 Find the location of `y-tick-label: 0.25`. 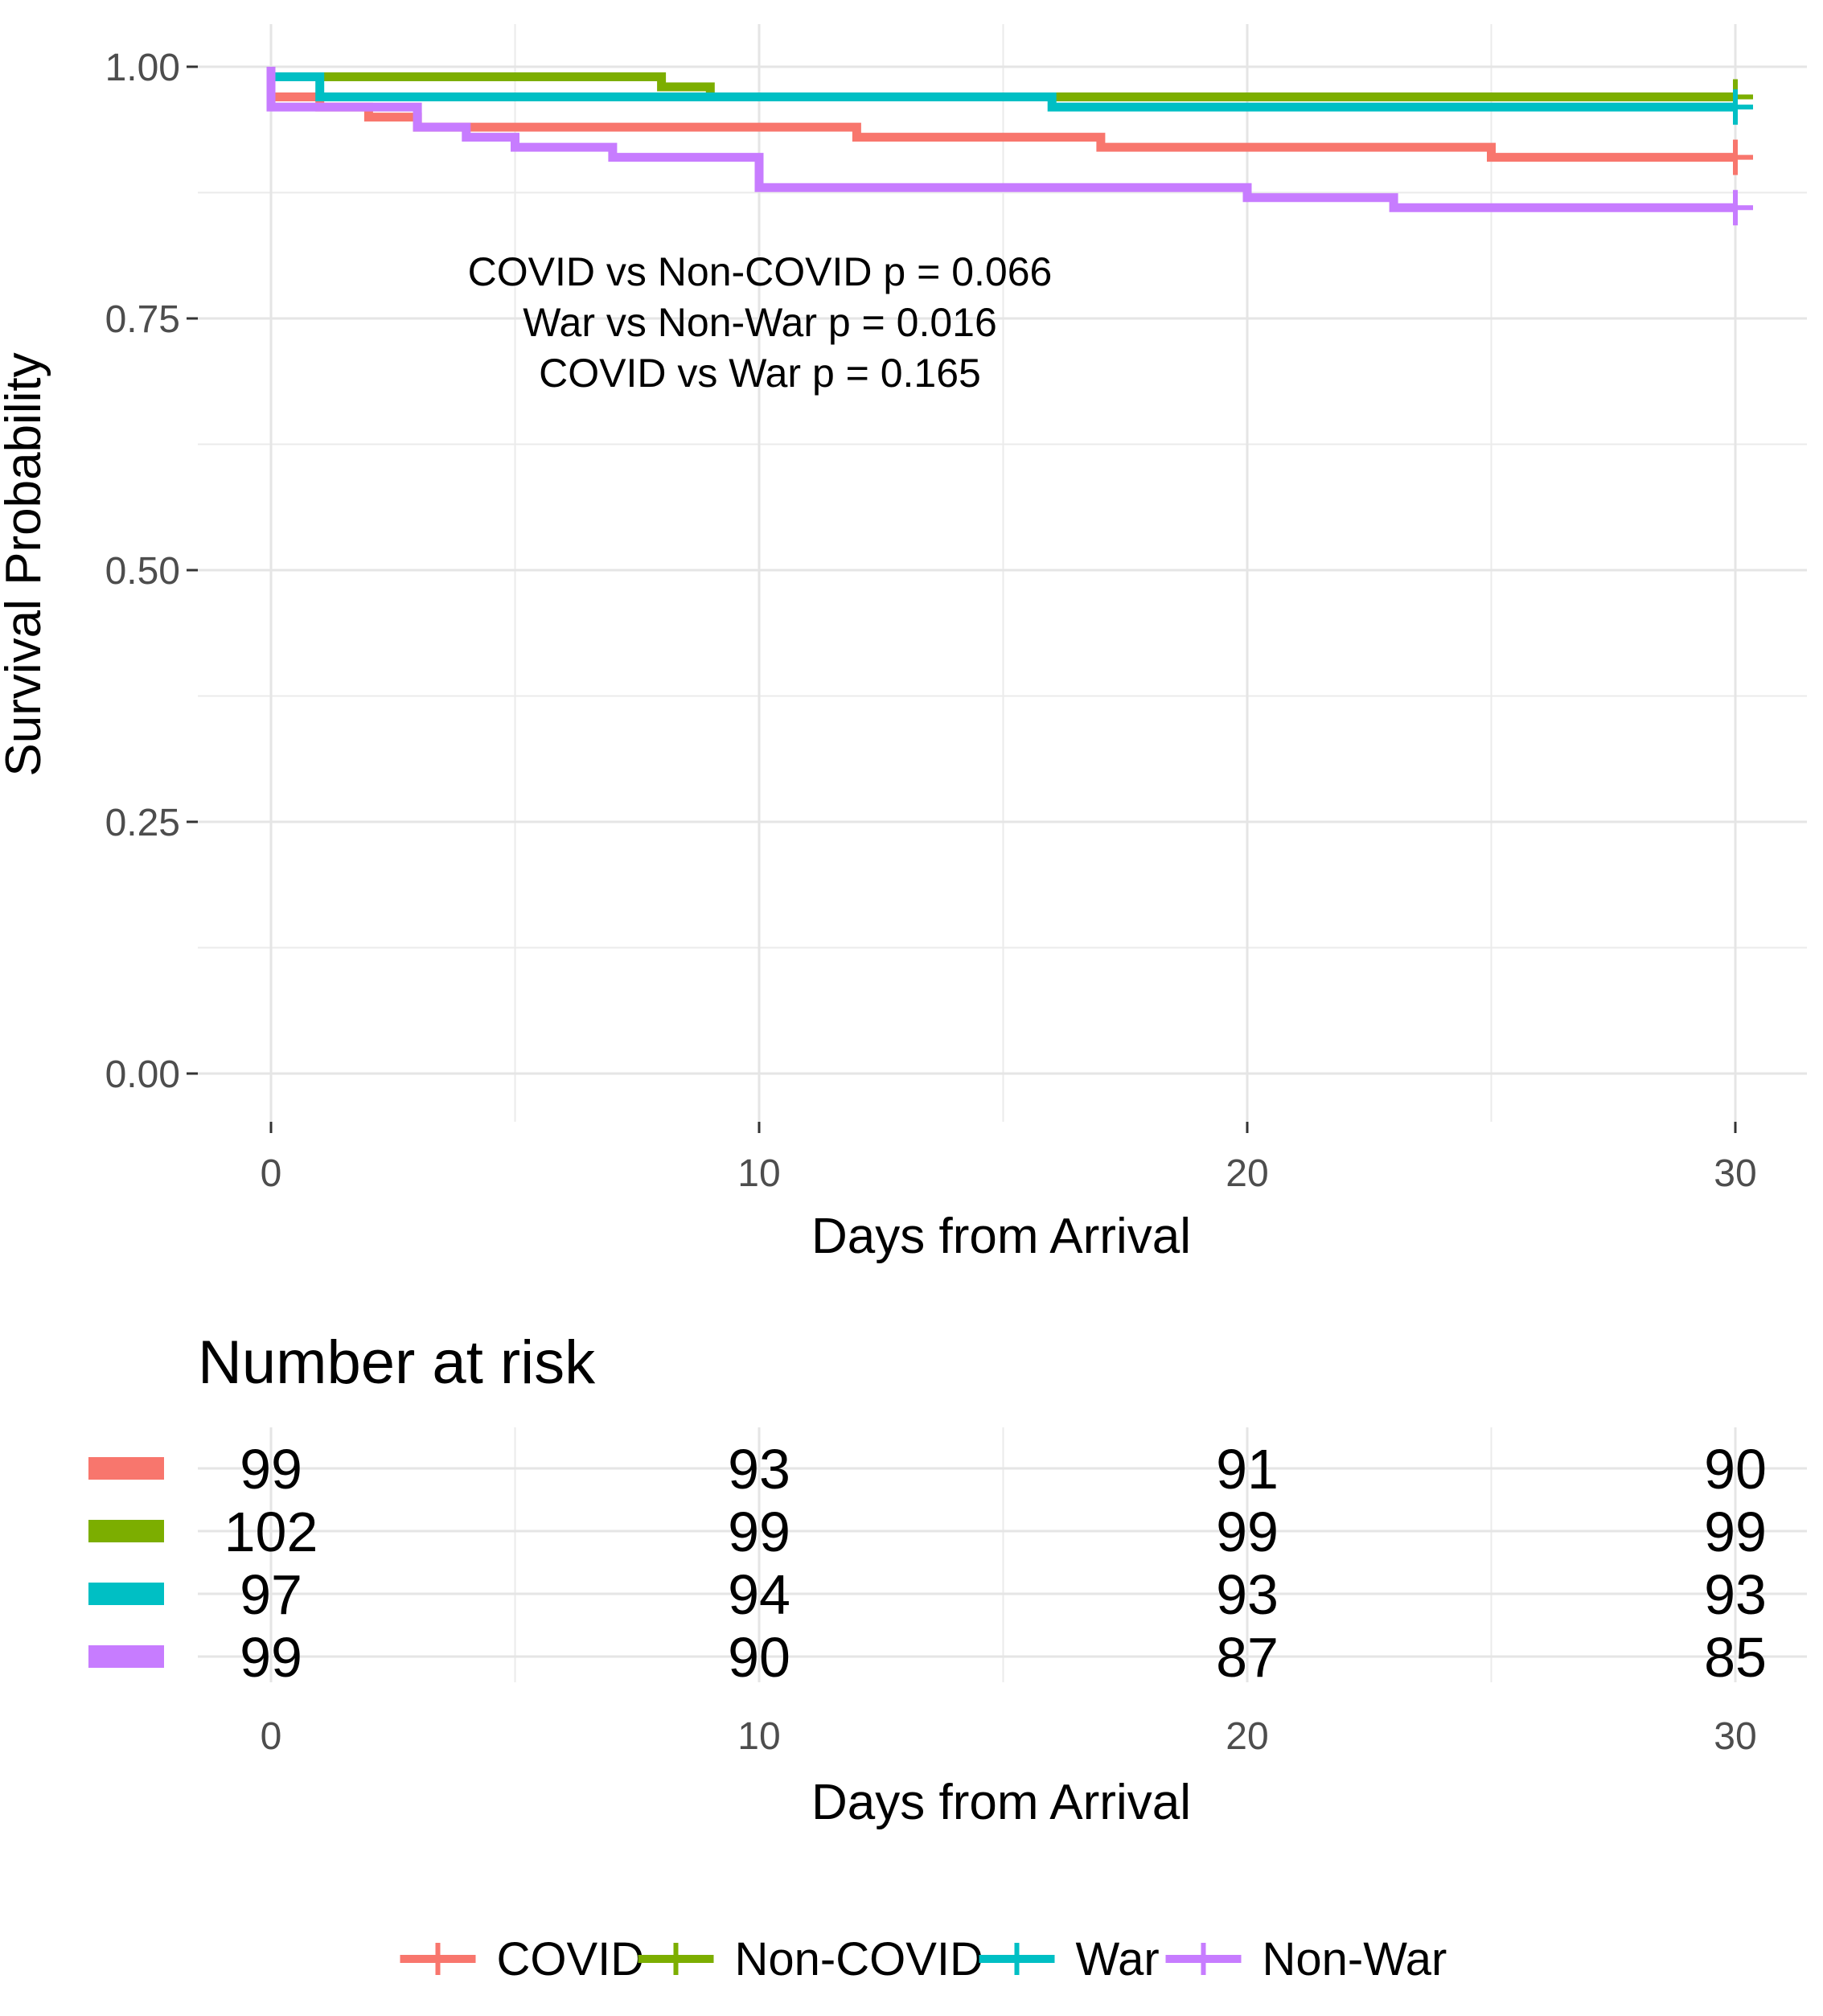

y-tick-label: 0.25 is located at coordinates (142, 823).